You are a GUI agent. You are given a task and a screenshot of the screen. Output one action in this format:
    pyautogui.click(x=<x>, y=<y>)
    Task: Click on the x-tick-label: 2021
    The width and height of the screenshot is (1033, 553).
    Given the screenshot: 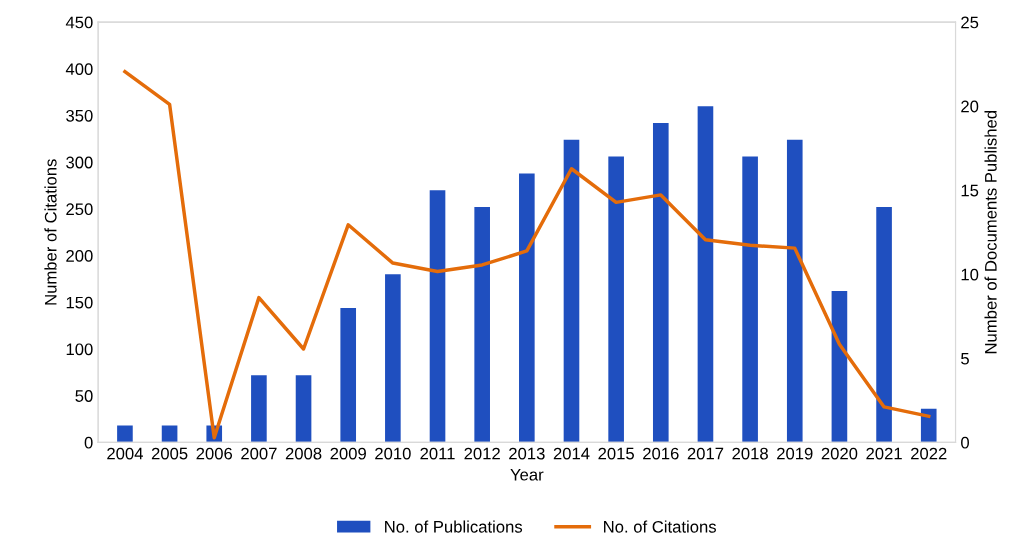 What is the action you would take?
    pyautogui.click(x=884, y=453)
    